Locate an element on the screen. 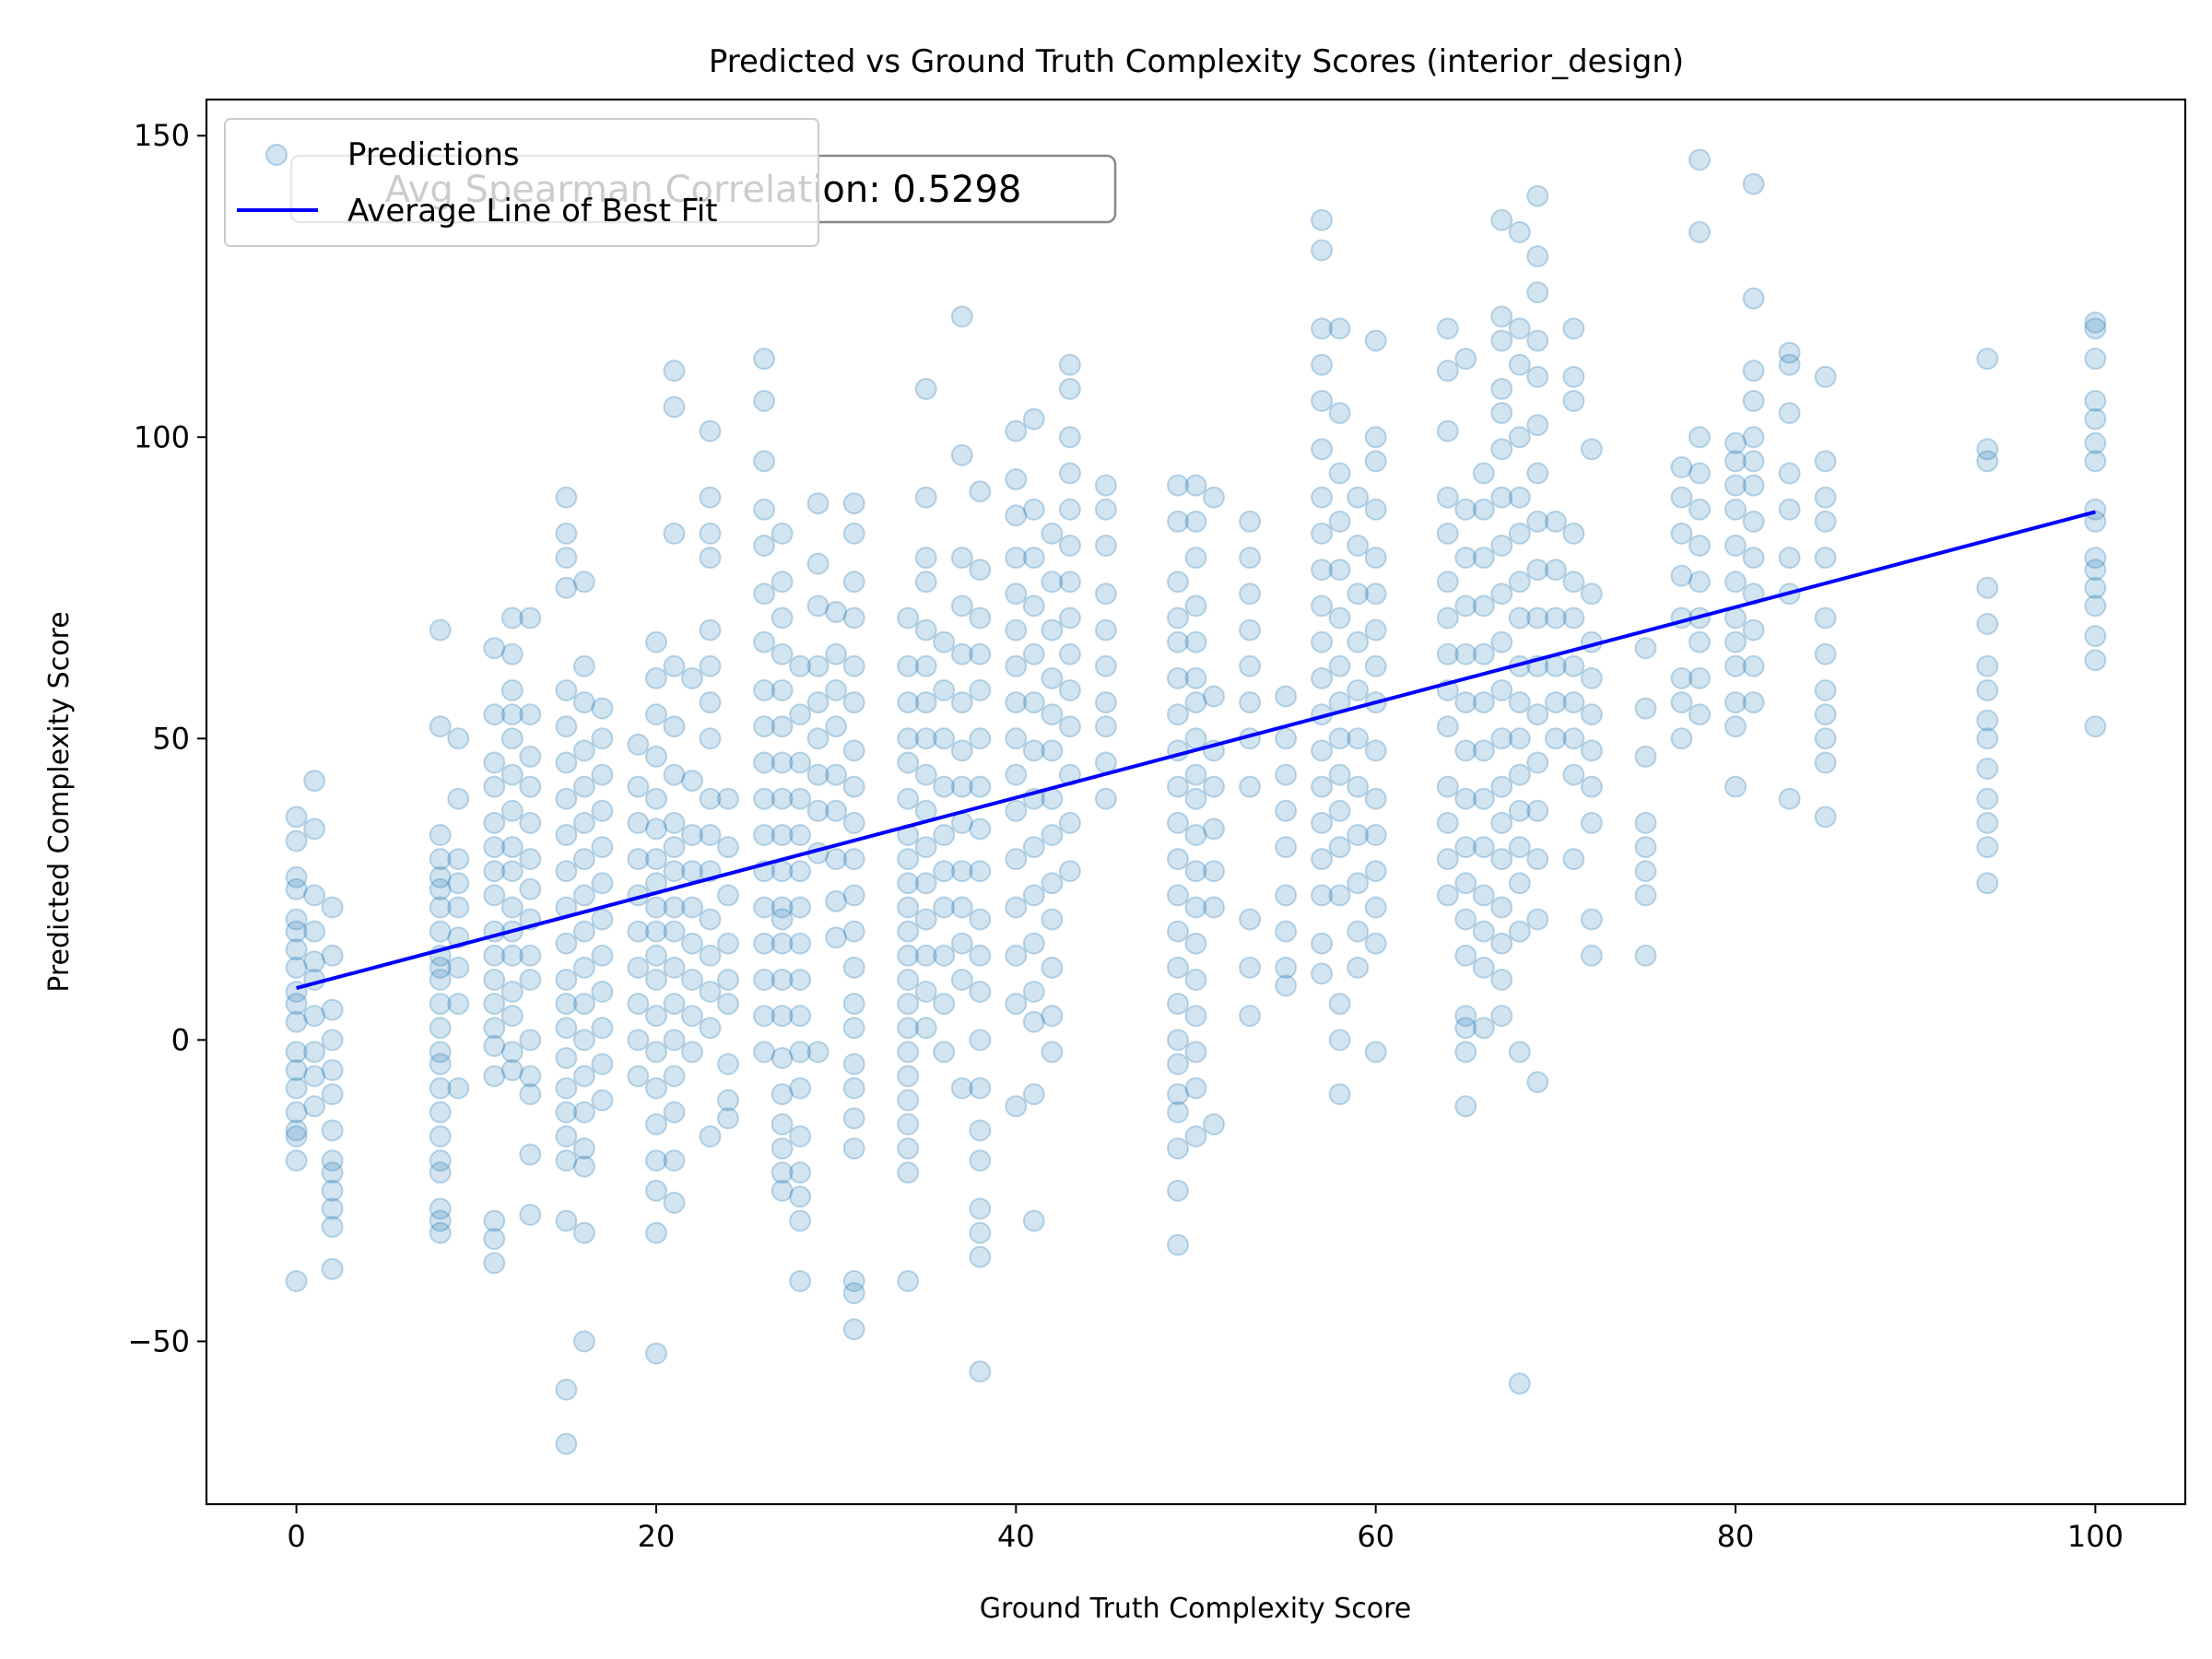 This screenshot has width=2212, height=1659. y-tick-label: 50 is located at coordinates (171, 738).